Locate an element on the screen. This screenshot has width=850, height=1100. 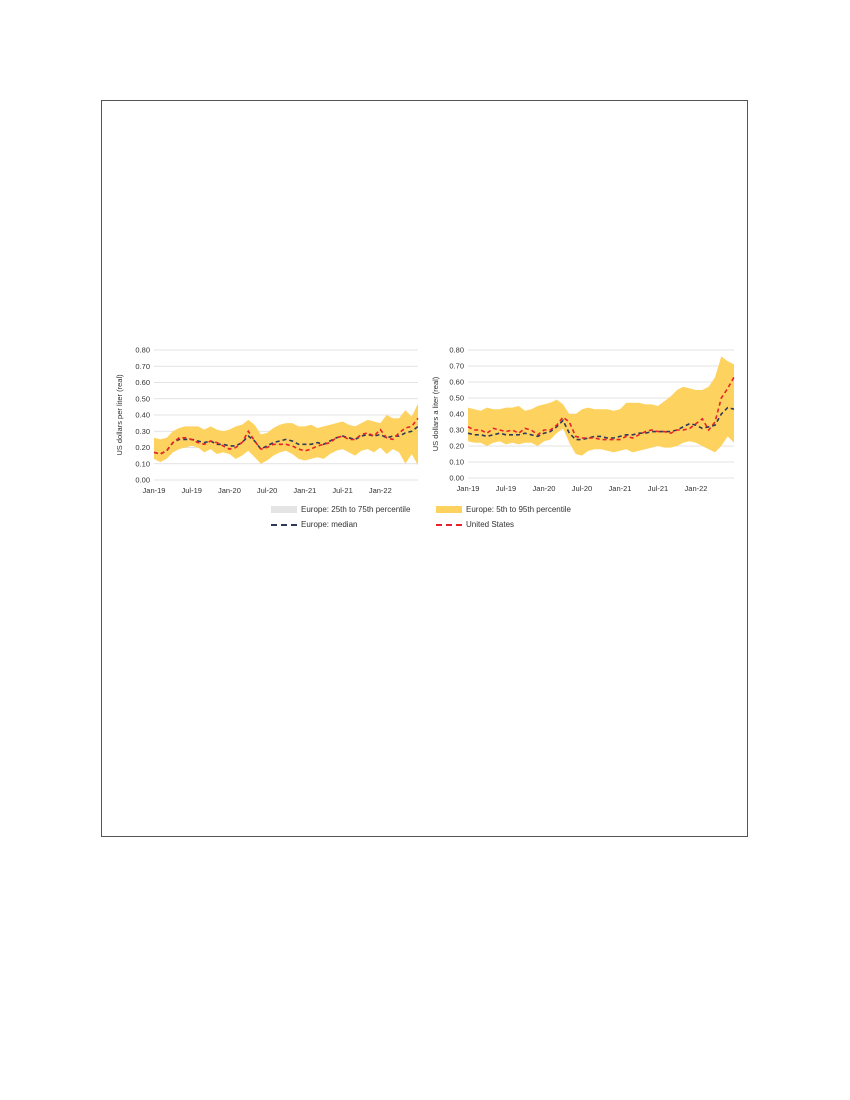
chart-left-x-tick-label: Jan-20 is located at coordinates (229, 490).